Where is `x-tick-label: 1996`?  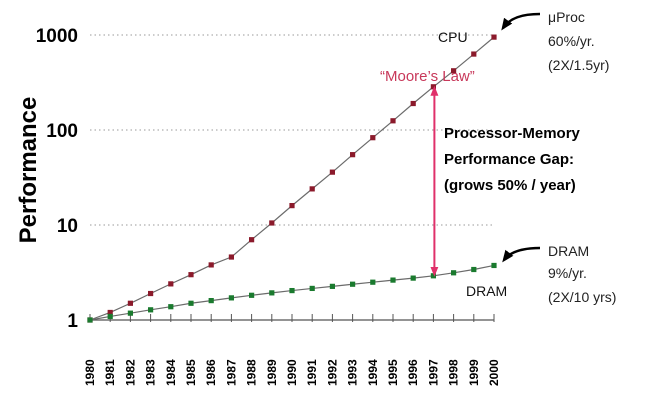 x-tick-label: 1996 is located at coordinates (413, 372).